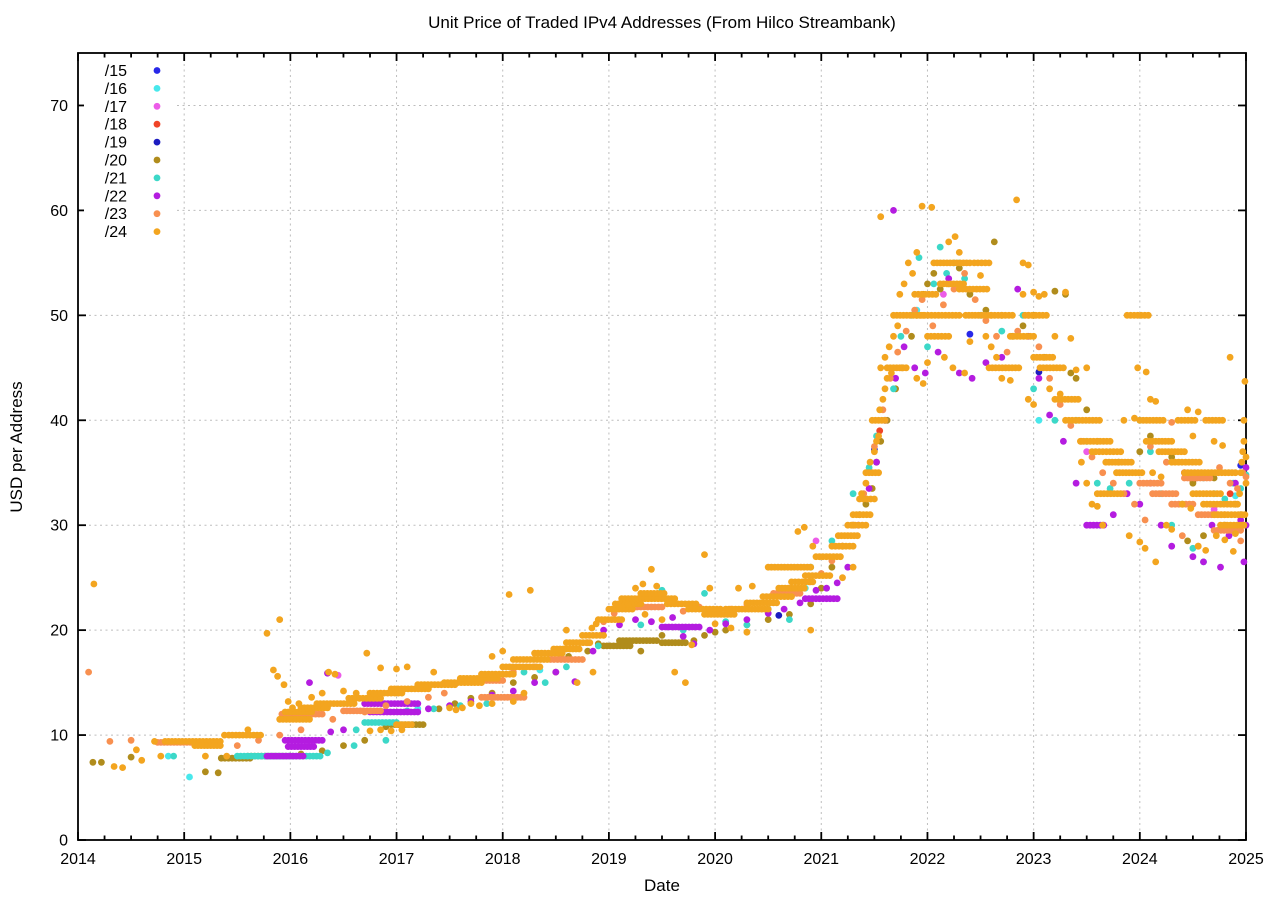  Describe the element at coordinates (157, 70) in the screenshot. I see `legend-marker` at that location.